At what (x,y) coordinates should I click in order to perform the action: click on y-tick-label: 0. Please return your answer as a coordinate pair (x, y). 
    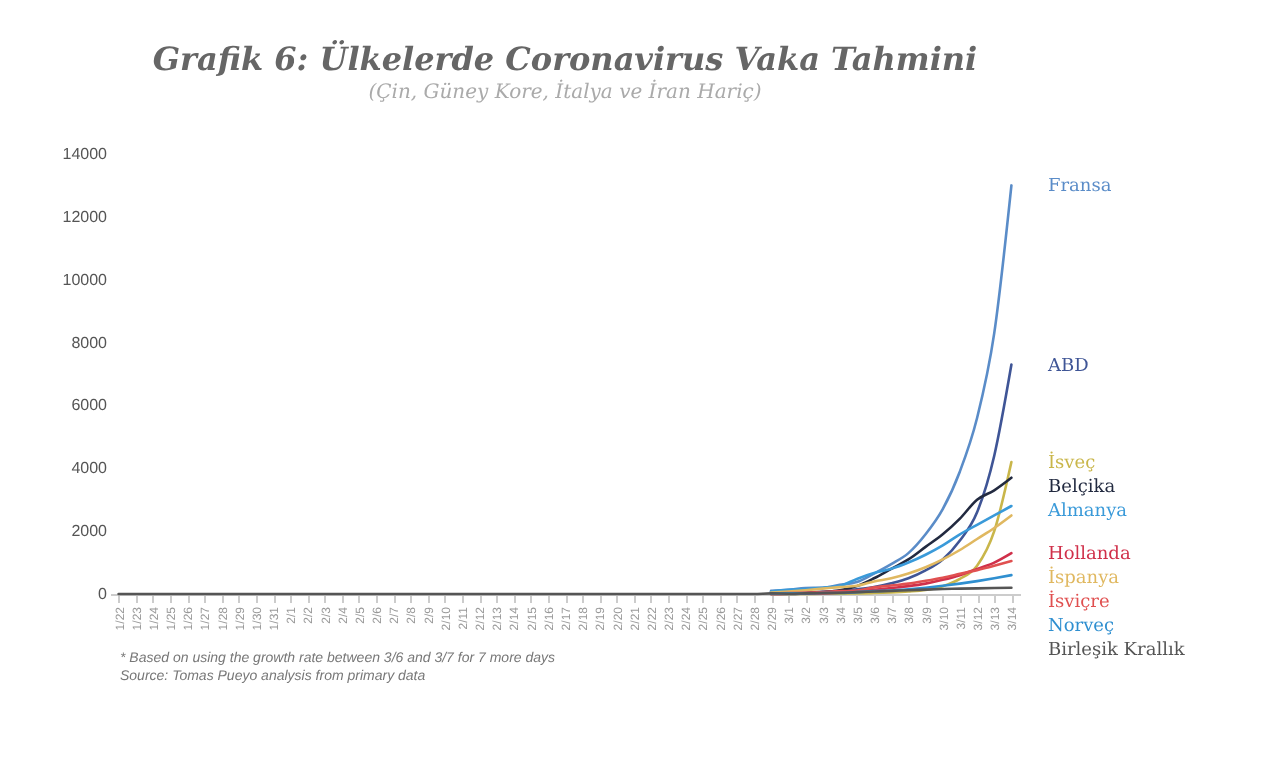
    Looking at the image, I should click on (103, 594).